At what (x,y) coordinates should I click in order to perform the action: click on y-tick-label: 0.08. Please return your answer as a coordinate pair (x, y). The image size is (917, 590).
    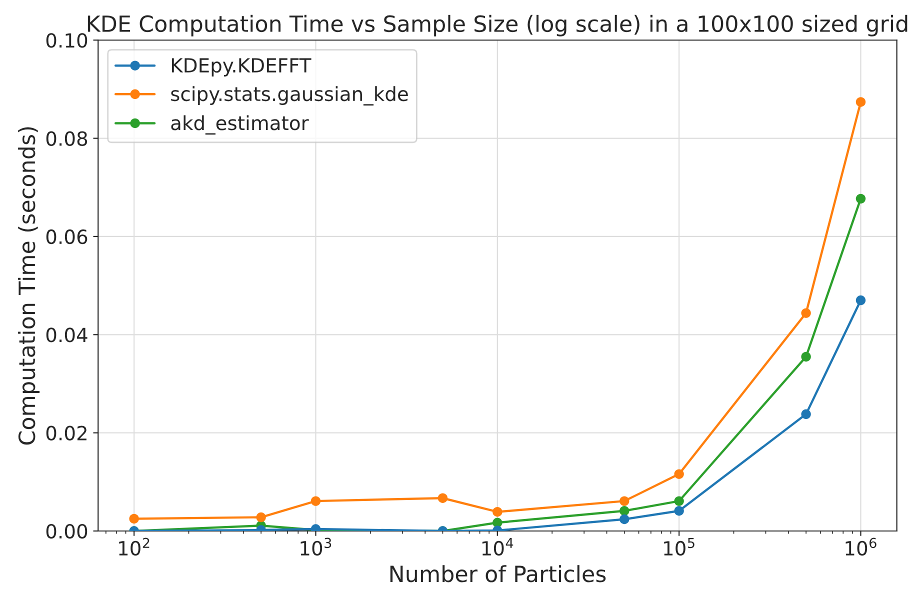
    Looking at the image, I should click on (67, 138).